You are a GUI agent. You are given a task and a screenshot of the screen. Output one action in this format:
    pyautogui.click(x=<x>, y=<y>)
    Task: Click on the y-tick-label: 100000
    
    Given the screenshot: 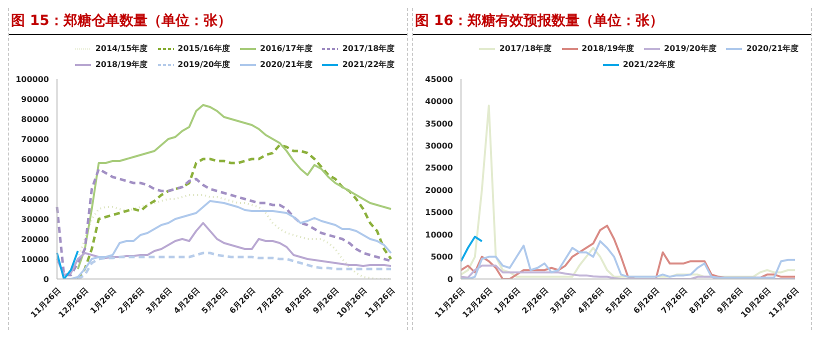 What is the action you would take?
    pyautogui.click(x=33, y=79)
    